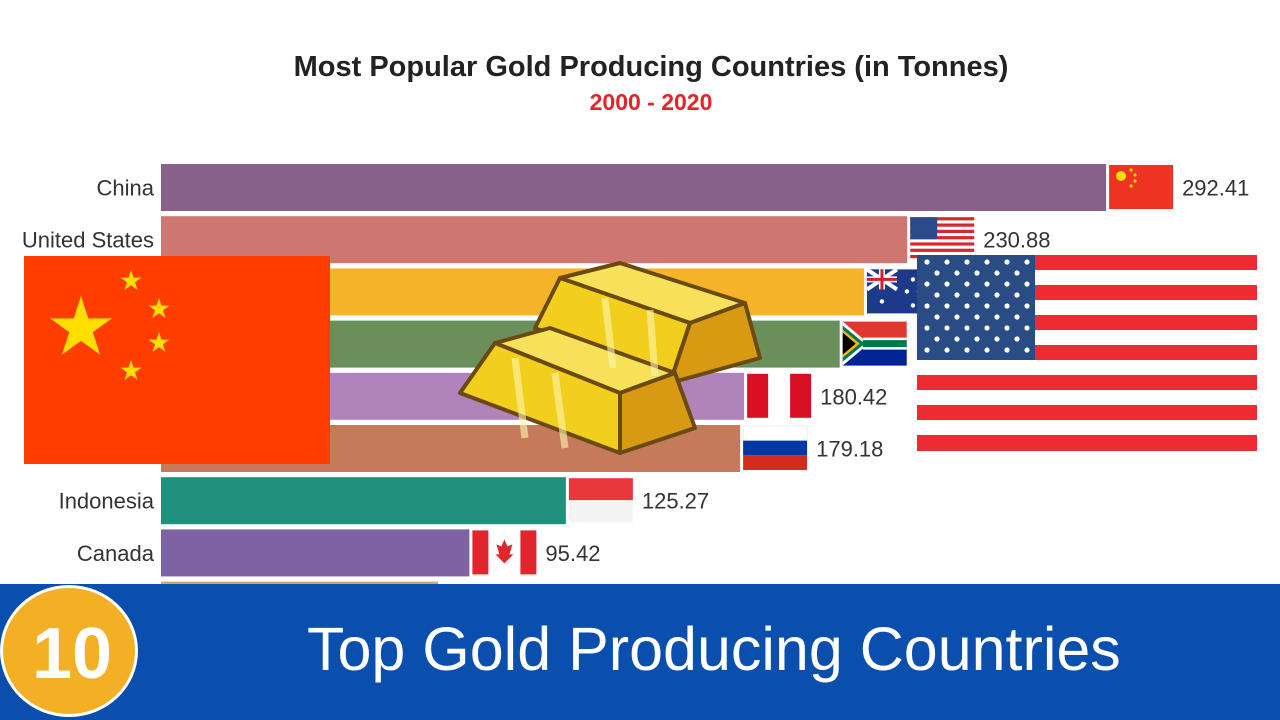 Image resolution: width=1280 pixels, height=720 pixels. I want to click on flag-china-icon, so click(1141, 187).